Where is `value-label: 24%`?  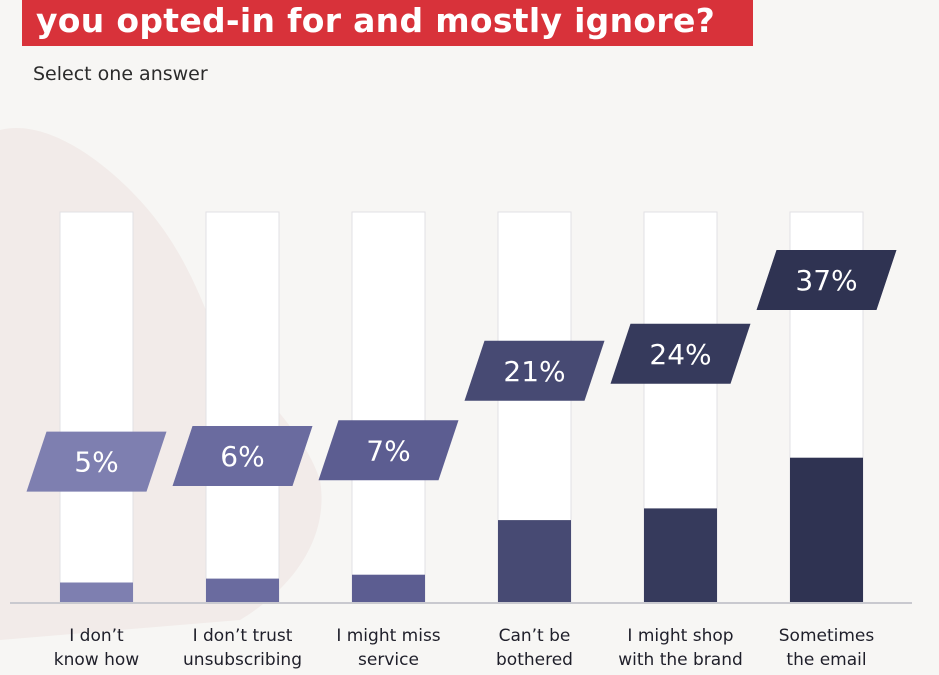 value-label: 24% is located at coordinates (680, 354).